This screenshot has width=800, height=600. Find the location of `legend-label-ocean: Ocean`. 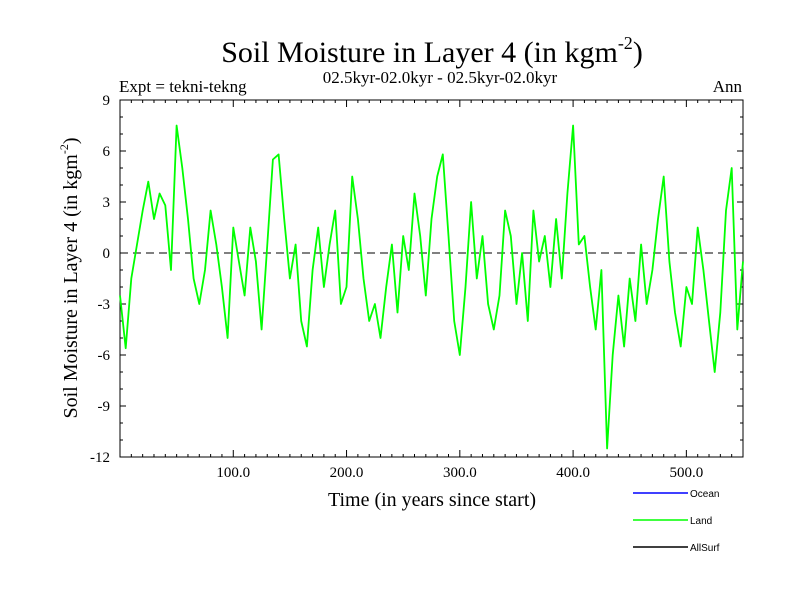

legend-label-ocean: Ocean is located at coordinates (704, 494).